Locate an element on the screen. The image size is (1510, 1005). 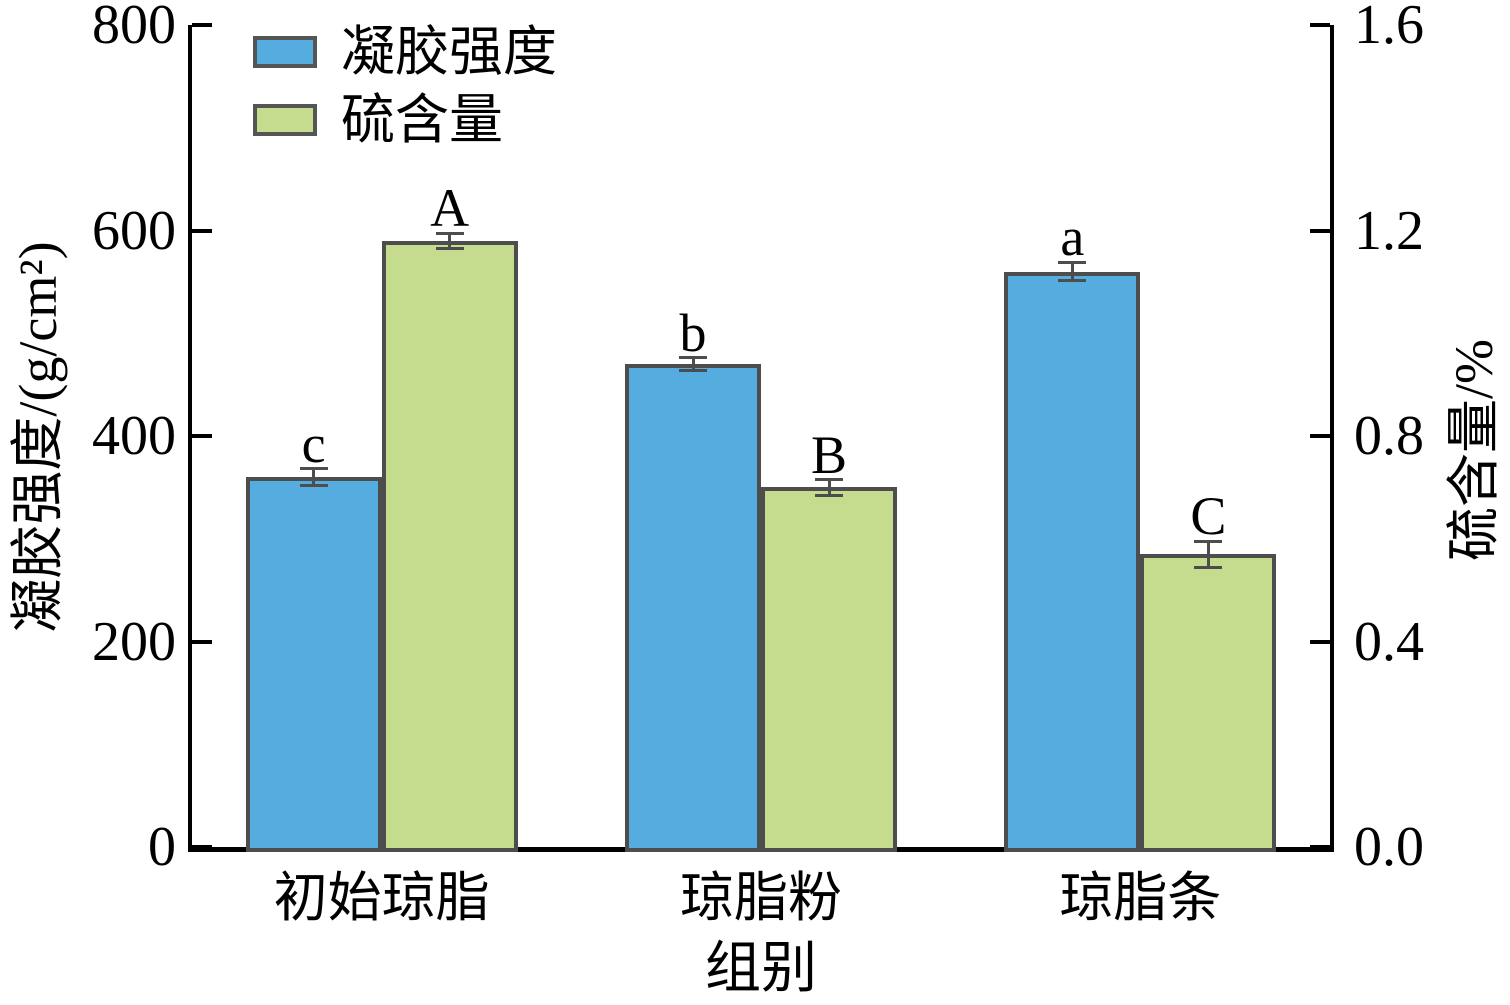
significance-letter: A is located at coordinates (450, 208).